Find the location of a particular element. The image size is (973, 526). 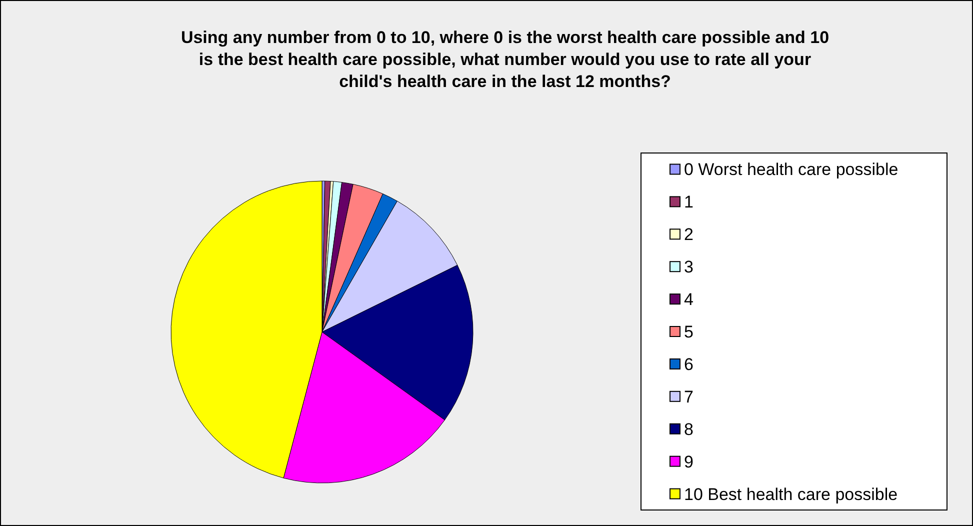

chart-title: Using any number from 0 to 10, where 0 is the worst health care possible and 10 is the best health care possible, what number would you use to rate all your child's health care in the last 12 months? is located at coordinates (505, 59).